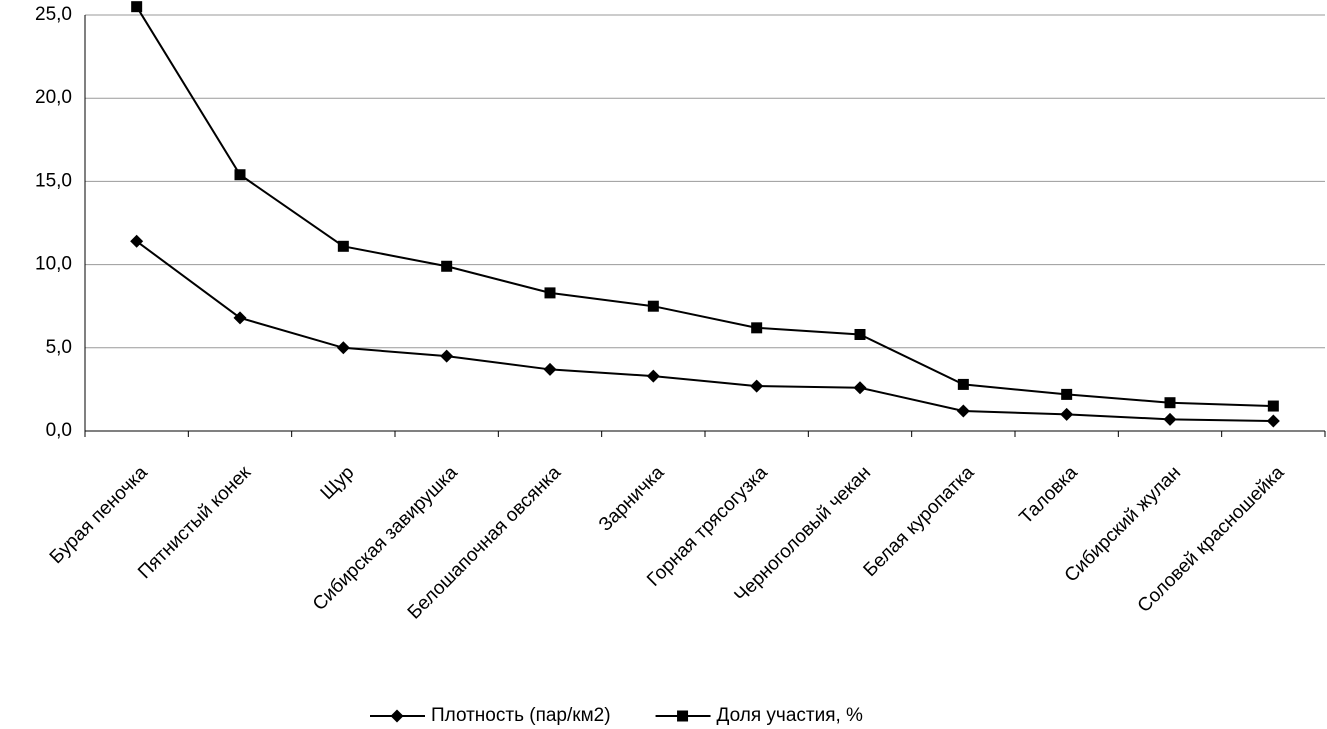 The image size is (1327, 729). Describe the element at coordinates (59, 347) in the screenshot. I see `y-tick-label: 5,0` at that location.